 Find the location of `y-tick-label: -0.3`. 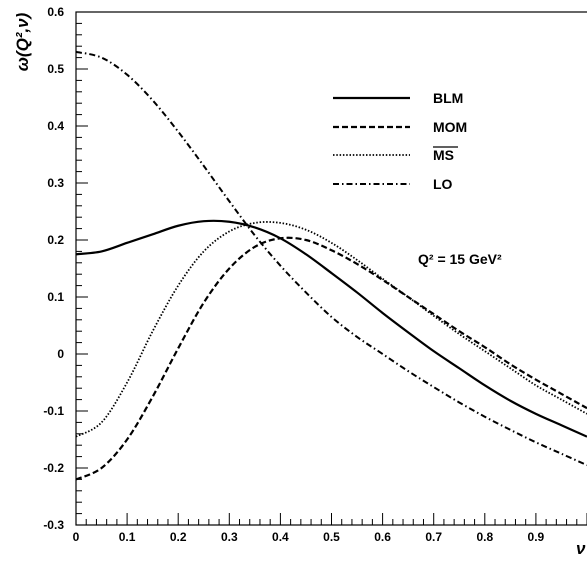

y-tick-label: -0.3 is located at coordinates (53, 525).